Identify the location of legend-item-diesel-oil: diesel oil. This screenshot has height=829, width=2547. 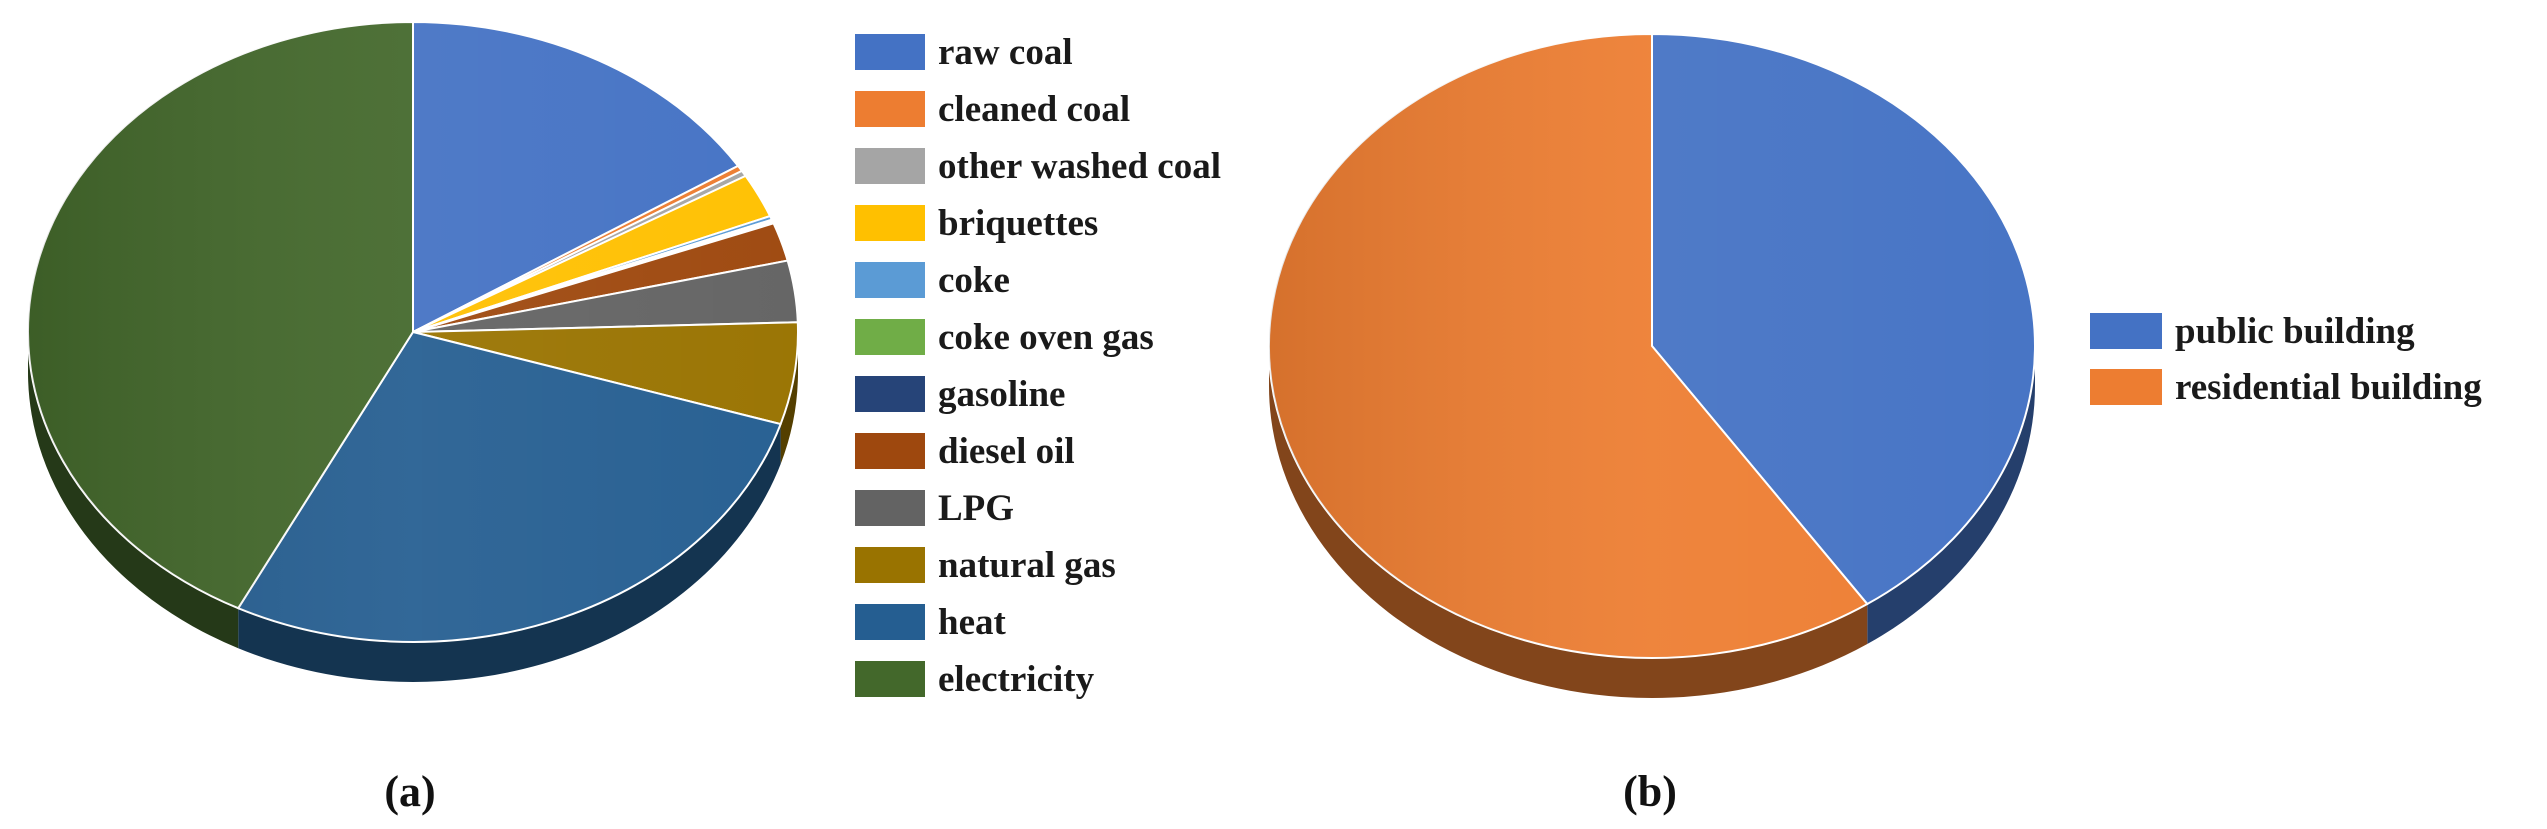
(965, 451).